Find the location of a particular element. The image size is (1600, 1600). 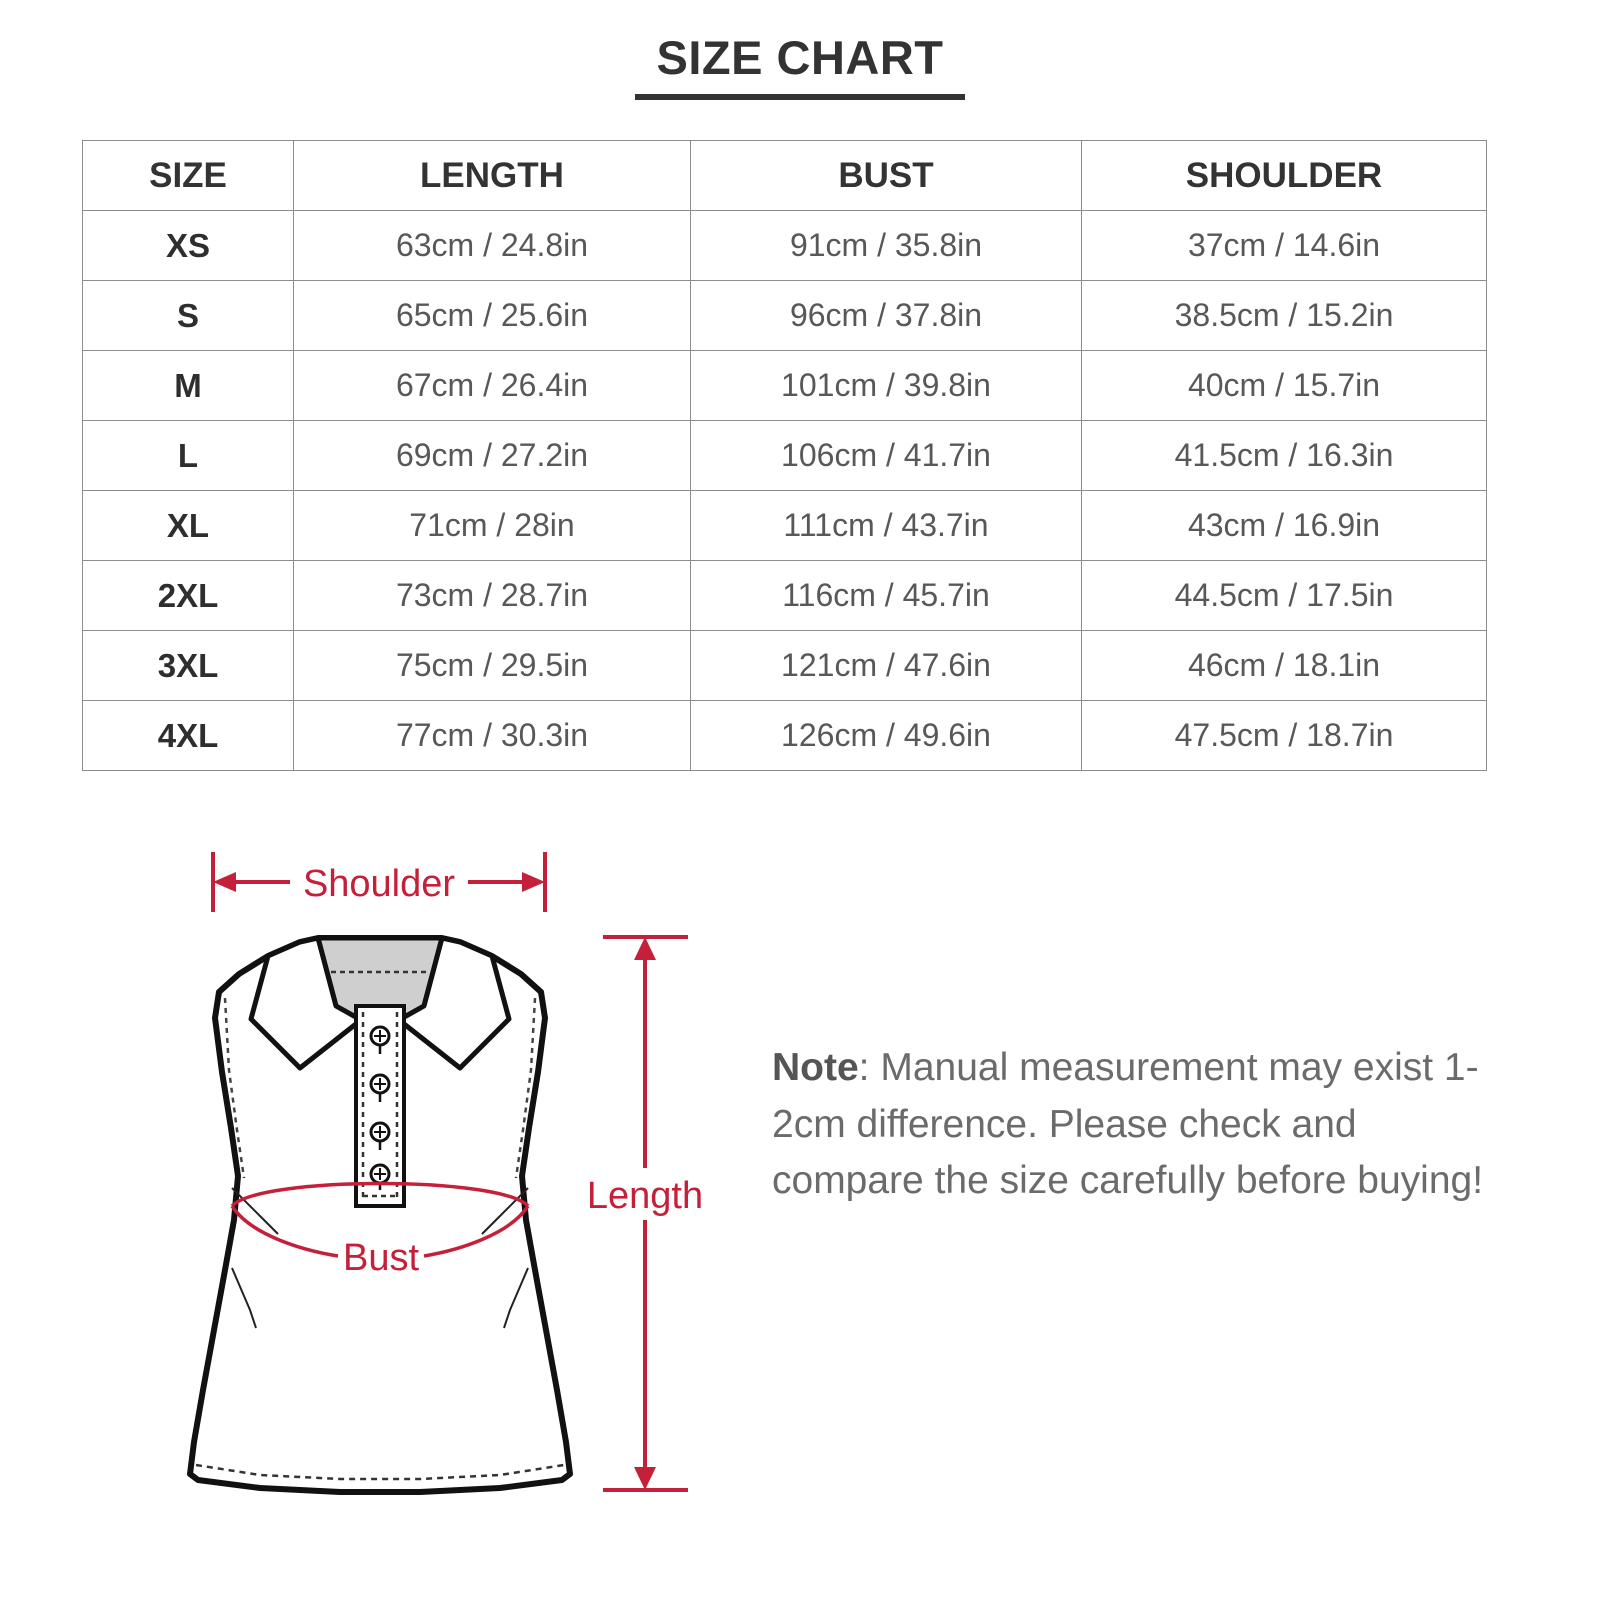

cell-bust: 121cm / 47.6in is located at coordinates (886, 665).